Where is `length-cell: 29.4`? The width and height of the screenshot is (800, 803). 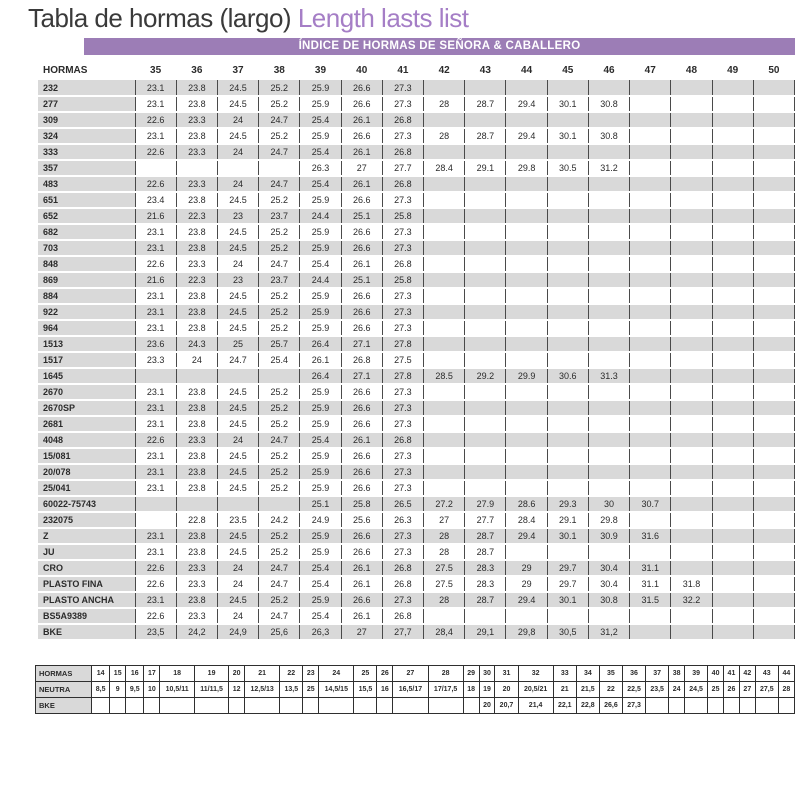 length-cell: 29.4 is located at coordinates (526, 536).